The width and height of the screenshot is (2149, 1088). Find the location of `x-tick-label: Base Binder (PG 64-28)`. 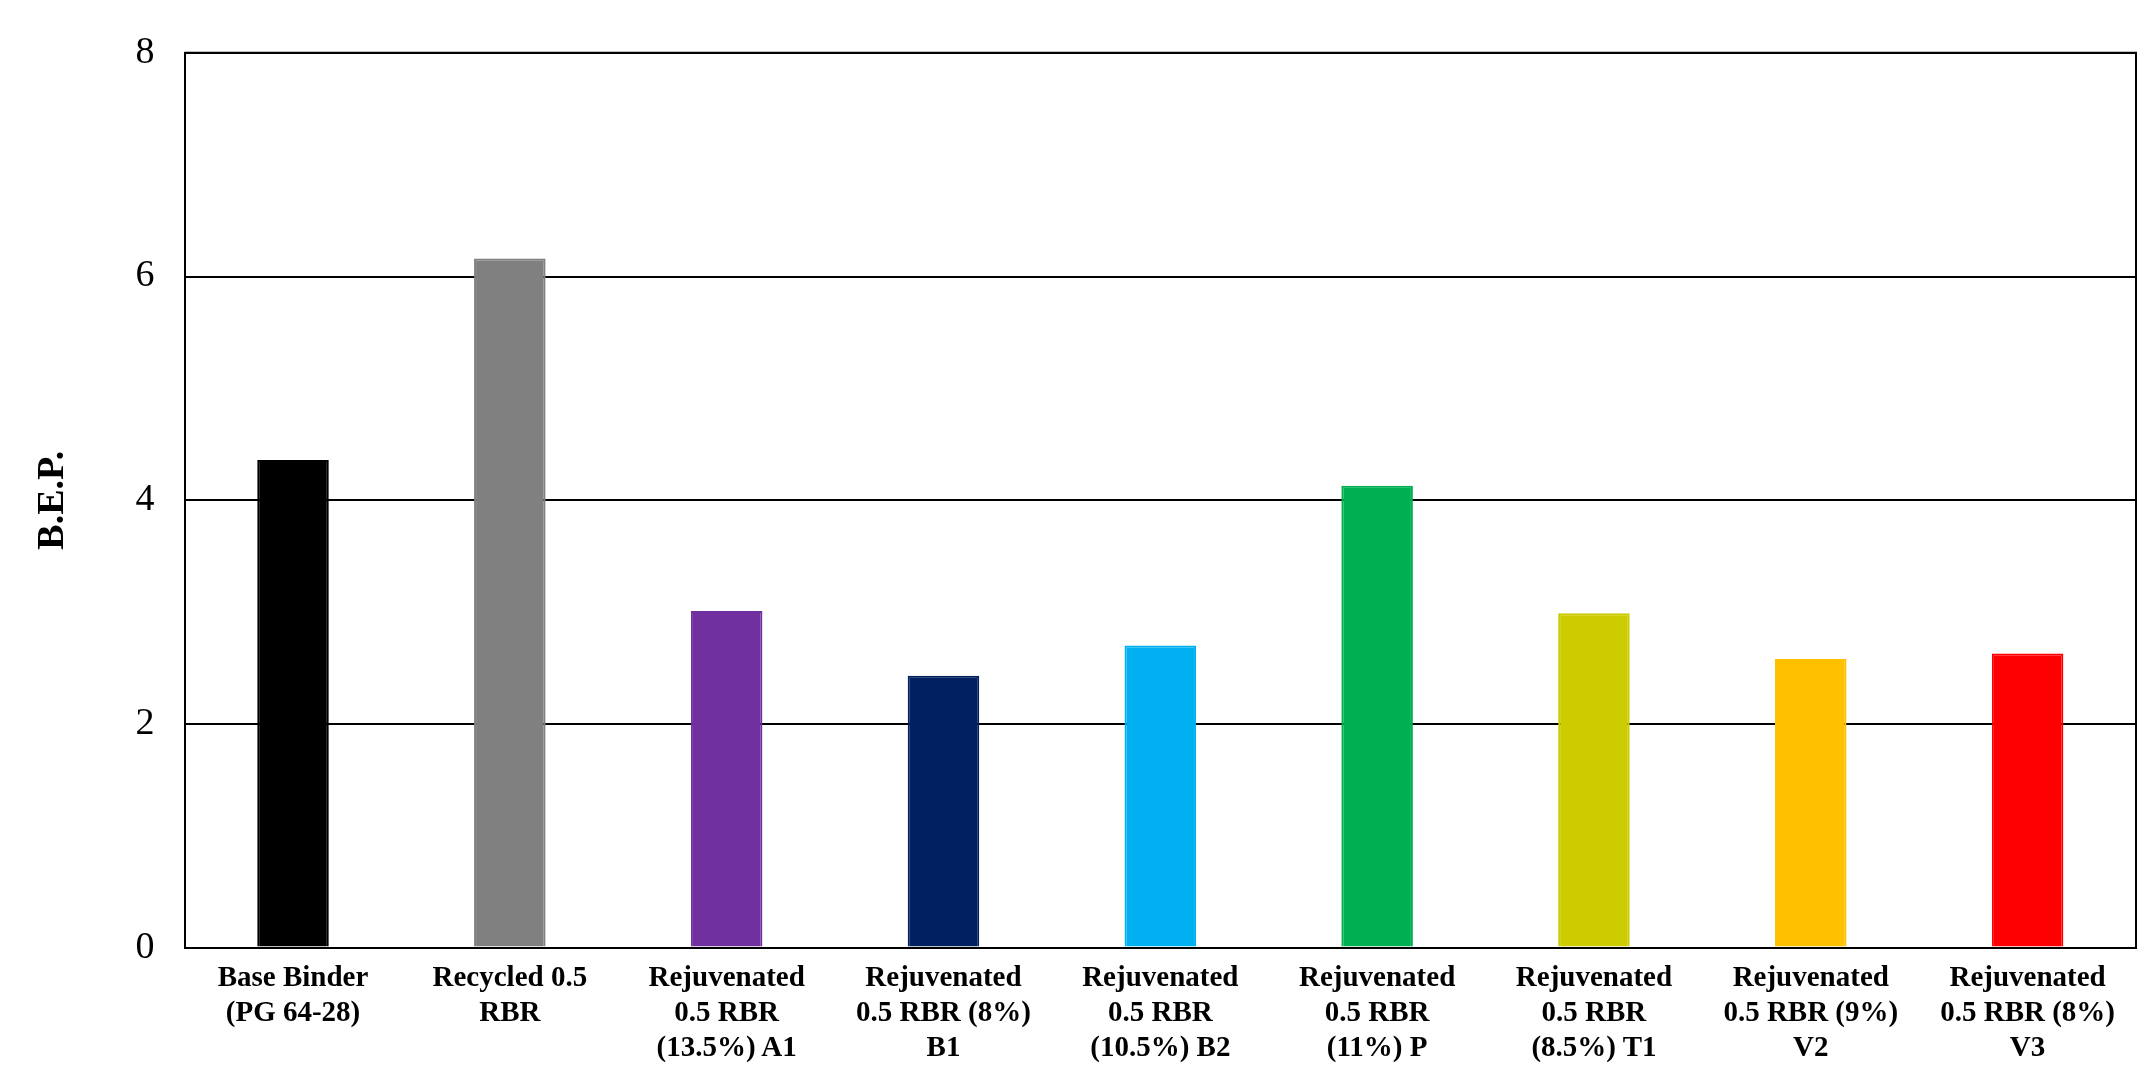

x-tick-label: Base Binder (PG 64-28) is located at coordinates (293, 994).